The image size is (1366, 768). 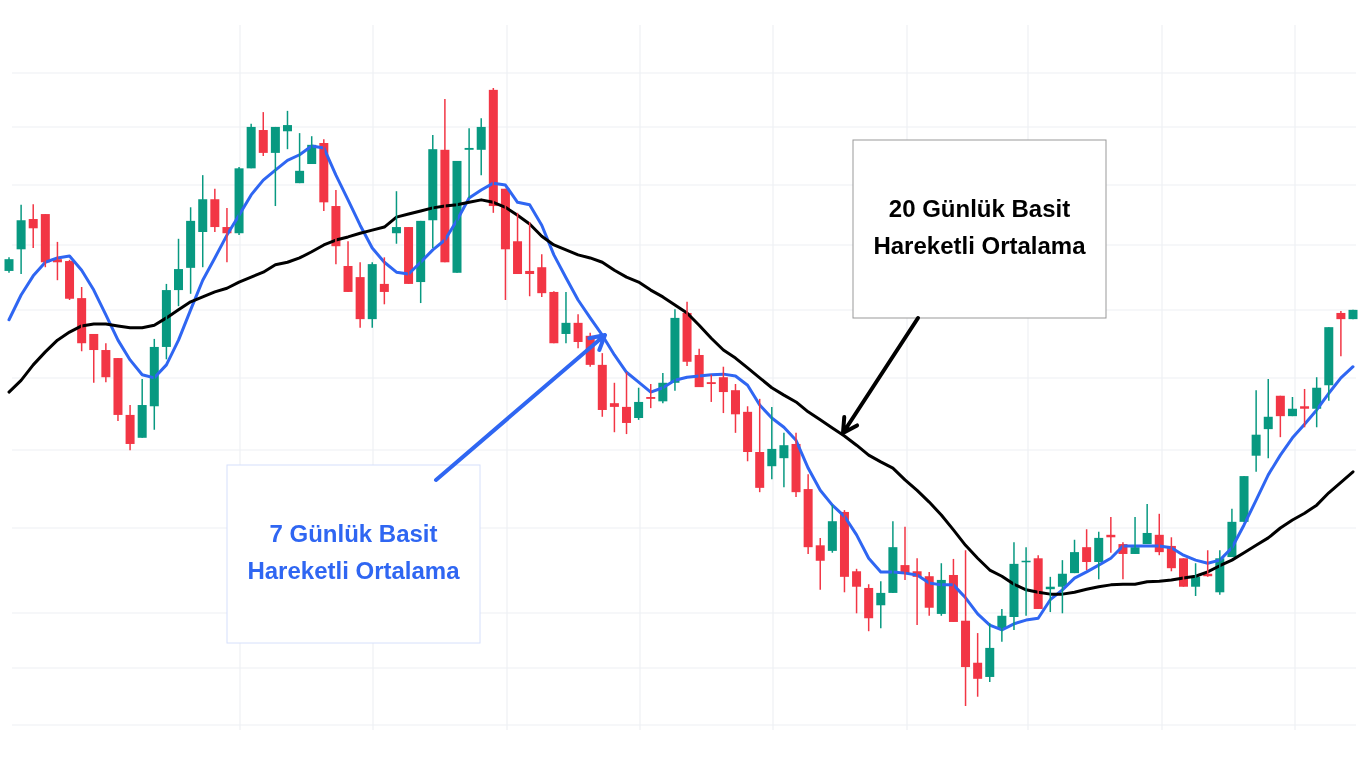 What do you see at coordinates (980, 227) in the screenshot?
I see `annotation: 20 Günlük Basit Hareketli Ortalama` at bounding box center [980, 227].